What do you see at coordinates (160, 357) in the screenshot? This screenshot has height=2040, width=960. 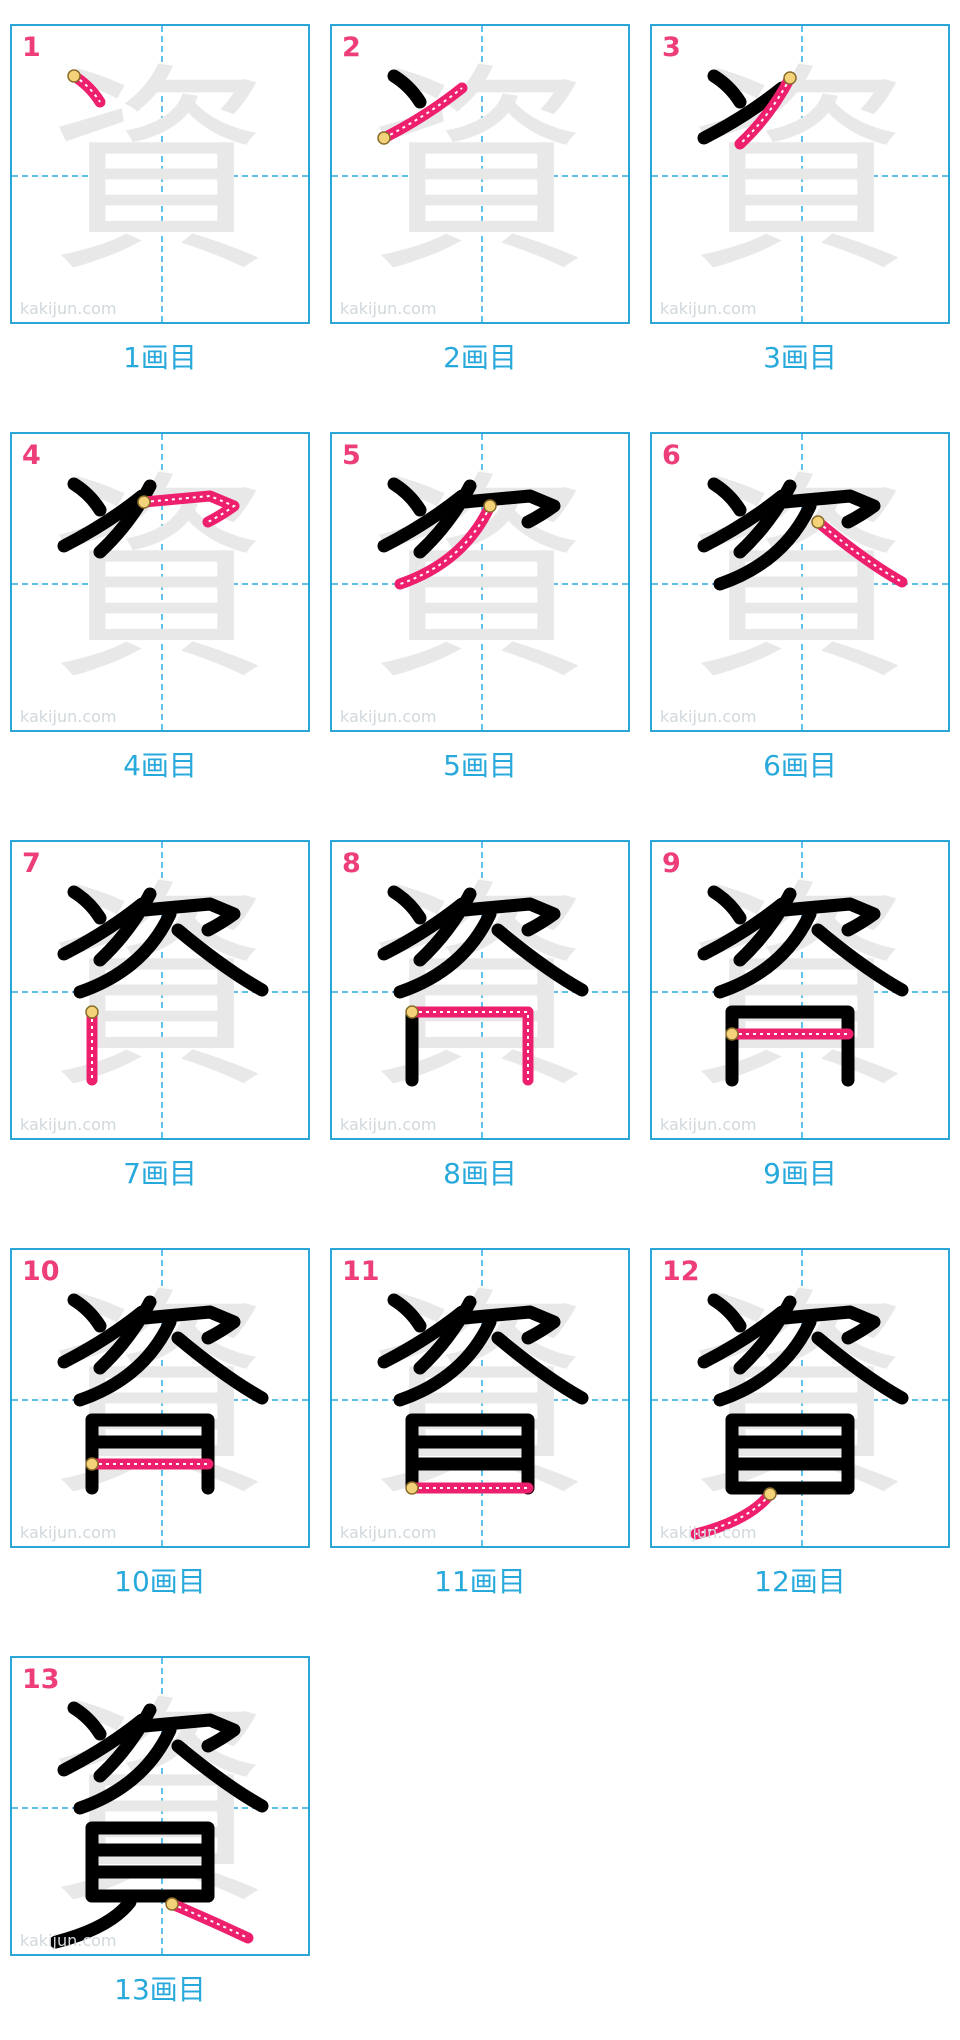 I see `stroke-caption: 1画目` at bounding box center [160, 357].